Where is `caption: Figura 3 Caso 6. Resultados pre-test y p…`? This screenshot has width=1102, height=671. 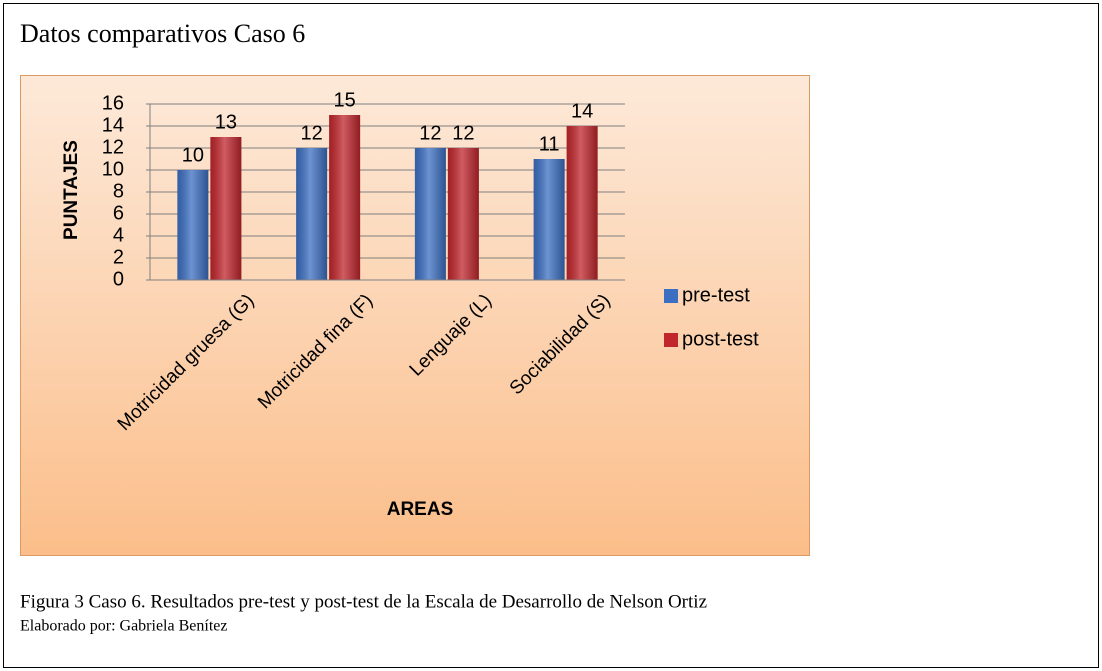
caption: Figura 3 Caso 6. Resultados pre-test y p… is located at coordinates (363, 601).